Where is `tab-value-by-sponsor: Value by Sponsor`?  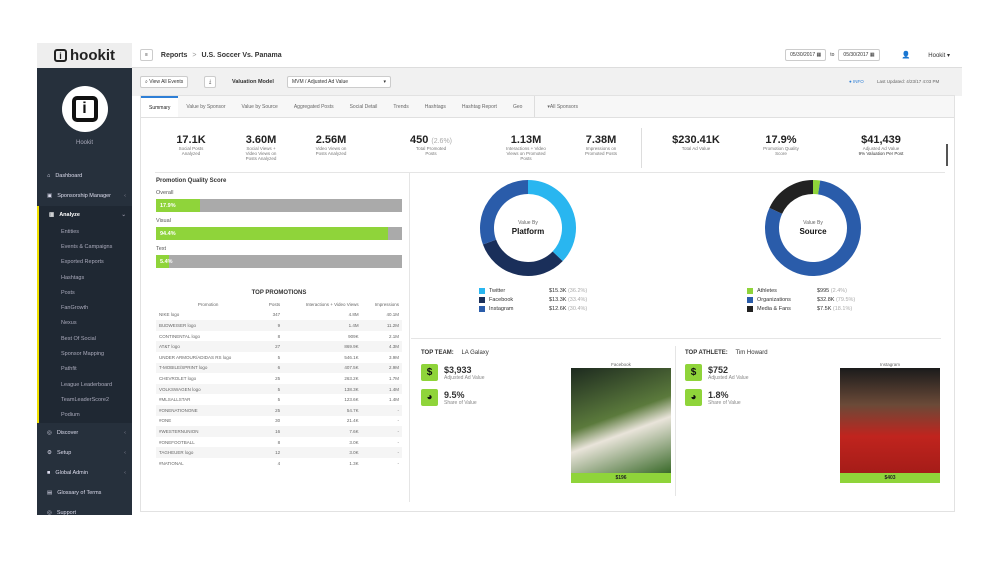 tab-value-by-sponsor: Value by Sponsor is located at coordinates (206, 106).